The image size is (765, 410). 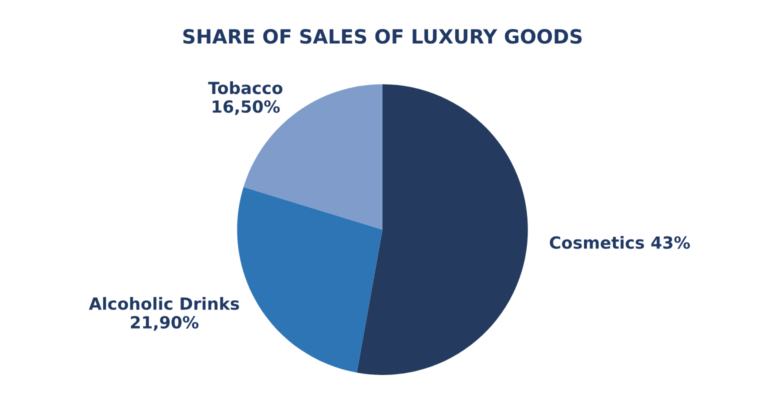 I want to click on chart-title: SHARE OF SALES OF LUXURY GOODS, so click(x=382, y=36).